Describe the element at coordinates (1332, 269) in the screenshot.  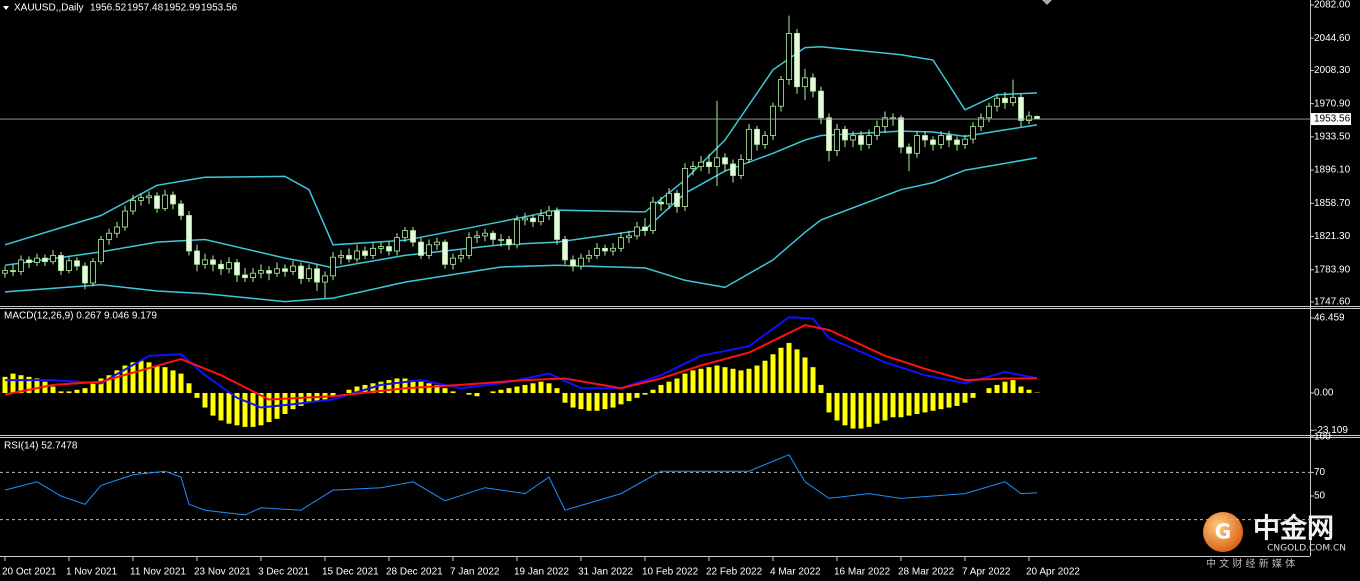
I see `y-tick-label: 1783.90` at that location.